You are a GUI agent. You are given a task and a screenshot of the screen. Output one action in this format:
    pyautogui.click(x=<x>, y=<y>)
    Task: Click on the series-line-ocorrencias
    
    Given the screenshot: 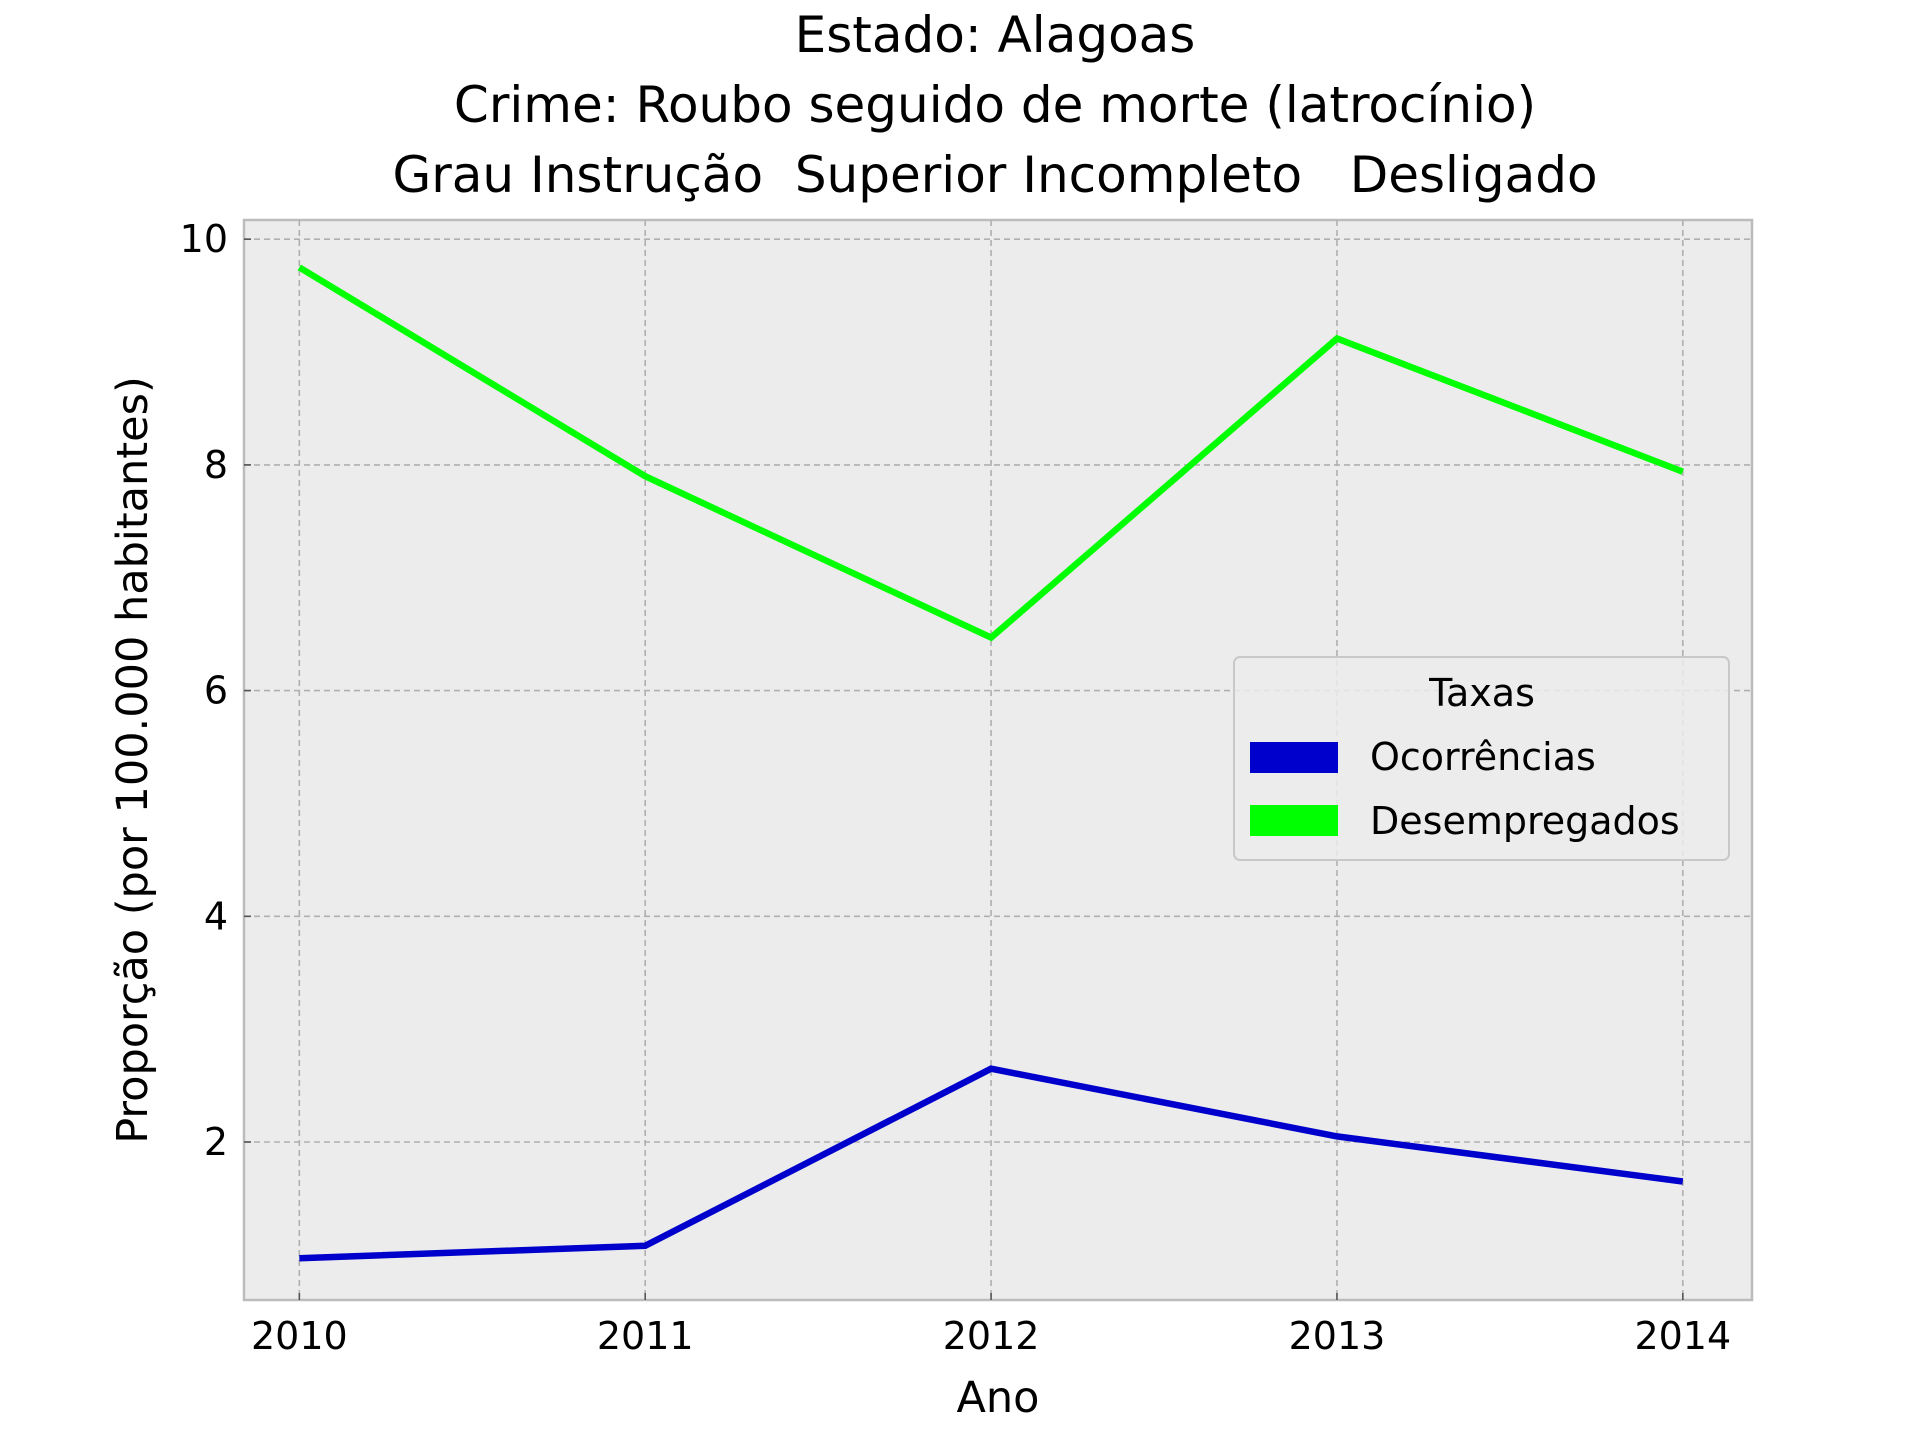 What is the action you would take?
    pyautogui.click(x=991, y=1163)
    